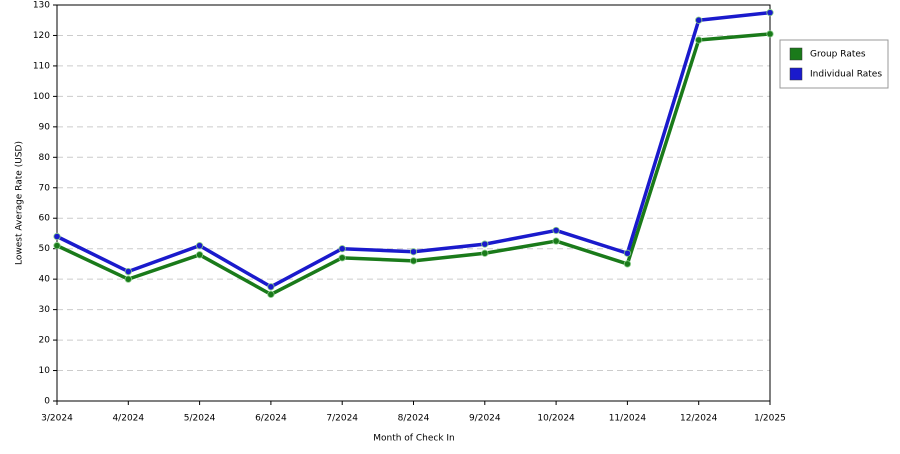 Image resolution: width=900 pixels, height=454 pixels. I want to click on x-tick-label: 8/2024, so click(414, 419).